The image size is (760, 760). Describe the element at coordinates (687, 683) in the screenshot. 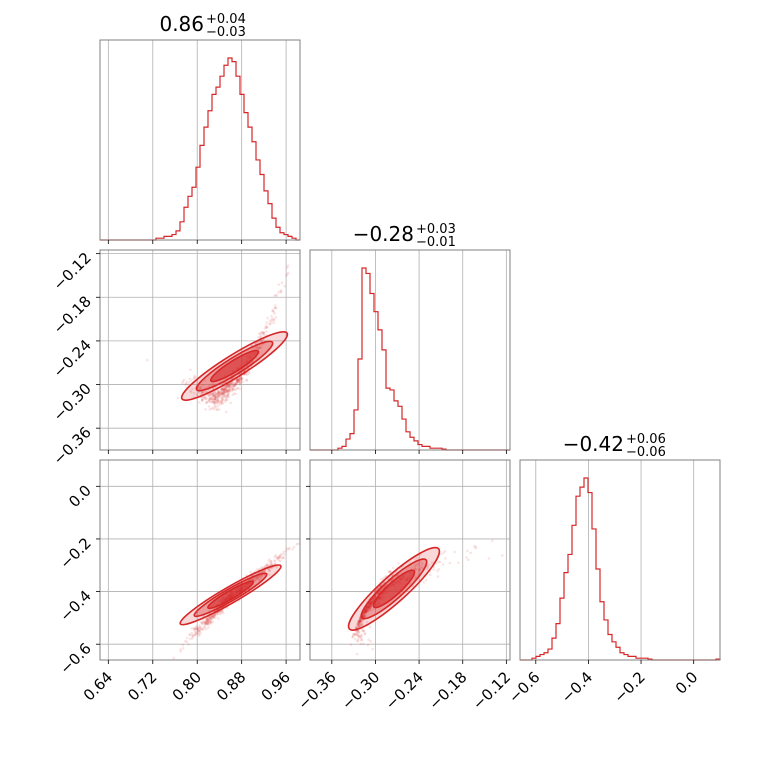

I see `x-tick-label: 0.0` at that location.